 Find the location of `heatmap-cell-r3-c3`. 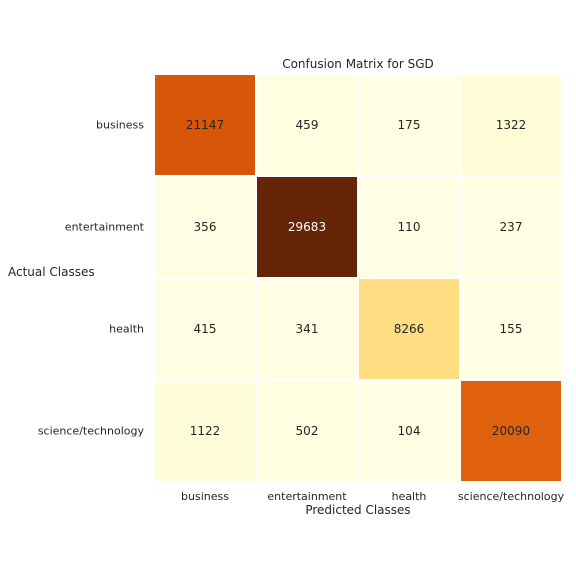

heatmap-cell-r3-c3 is located at coordinates (511, 431).